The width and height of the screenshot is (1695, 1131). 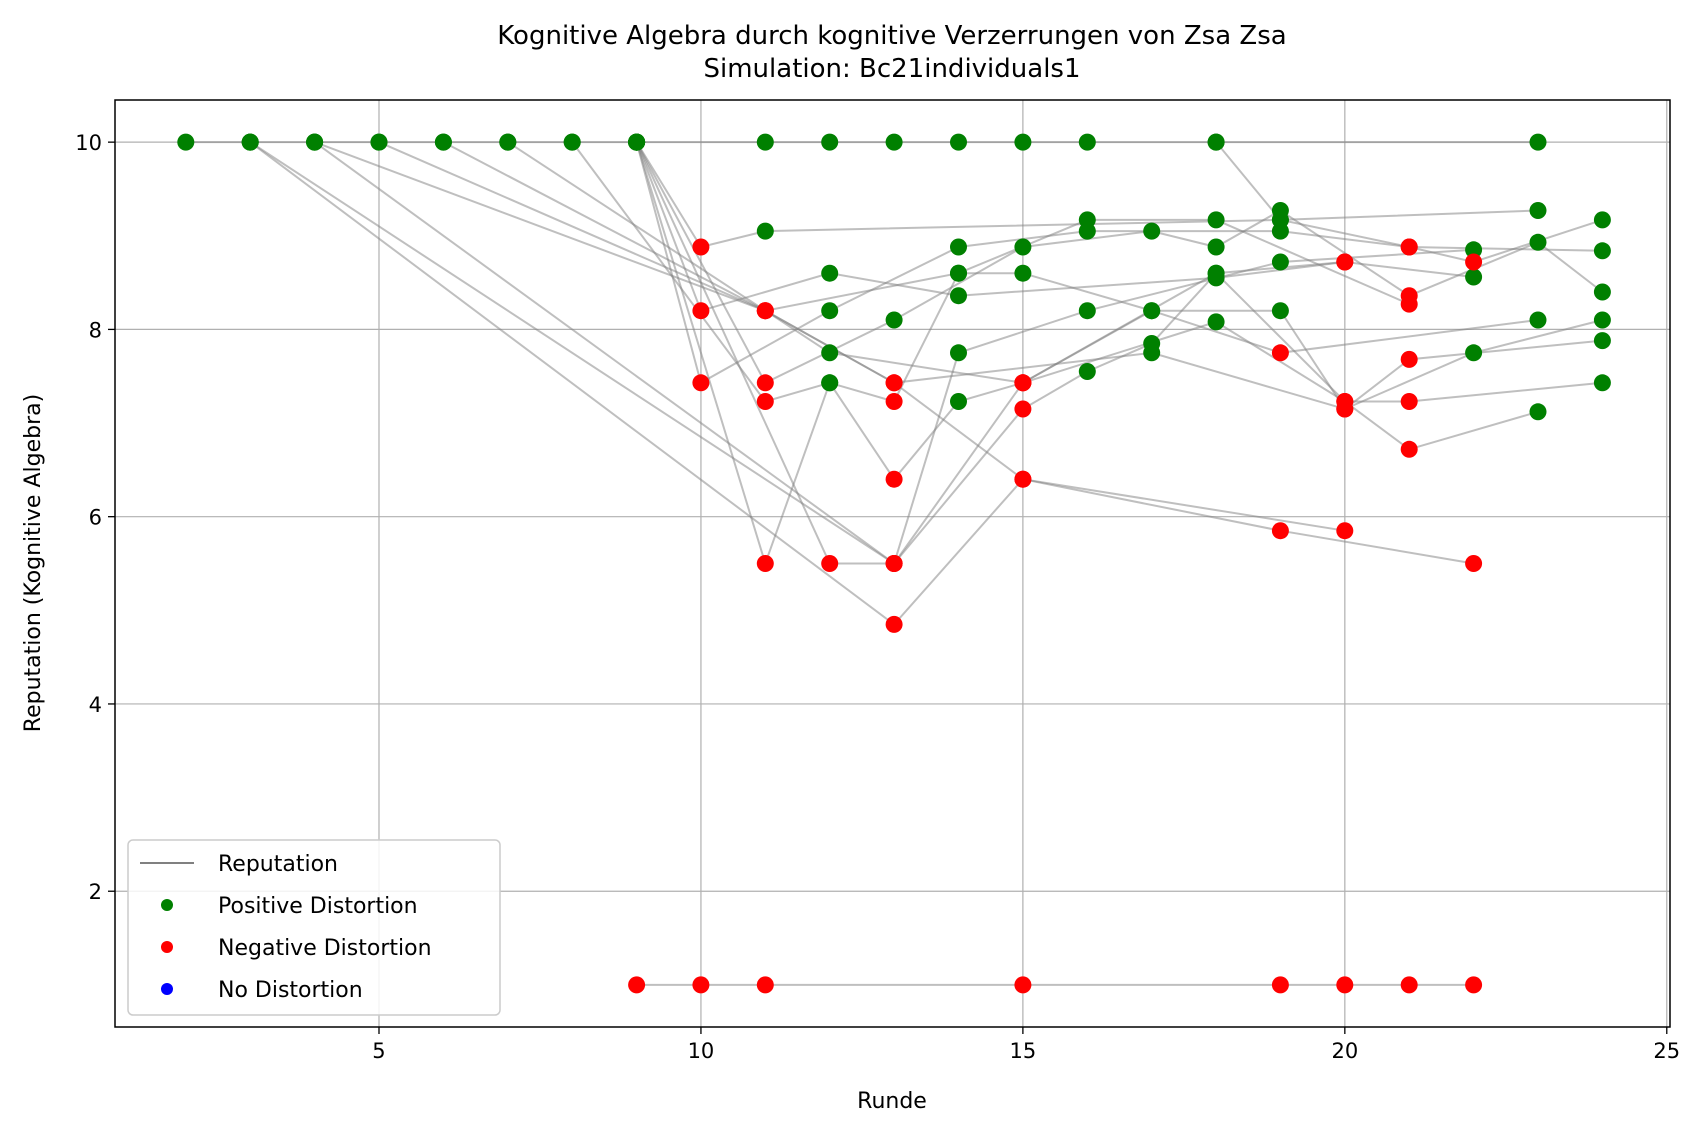 What do you see at coordinates (290, 990) in the screenshot?
I see `legend-label-no-distortion: No Distortion` at bounding box center [290, 990].